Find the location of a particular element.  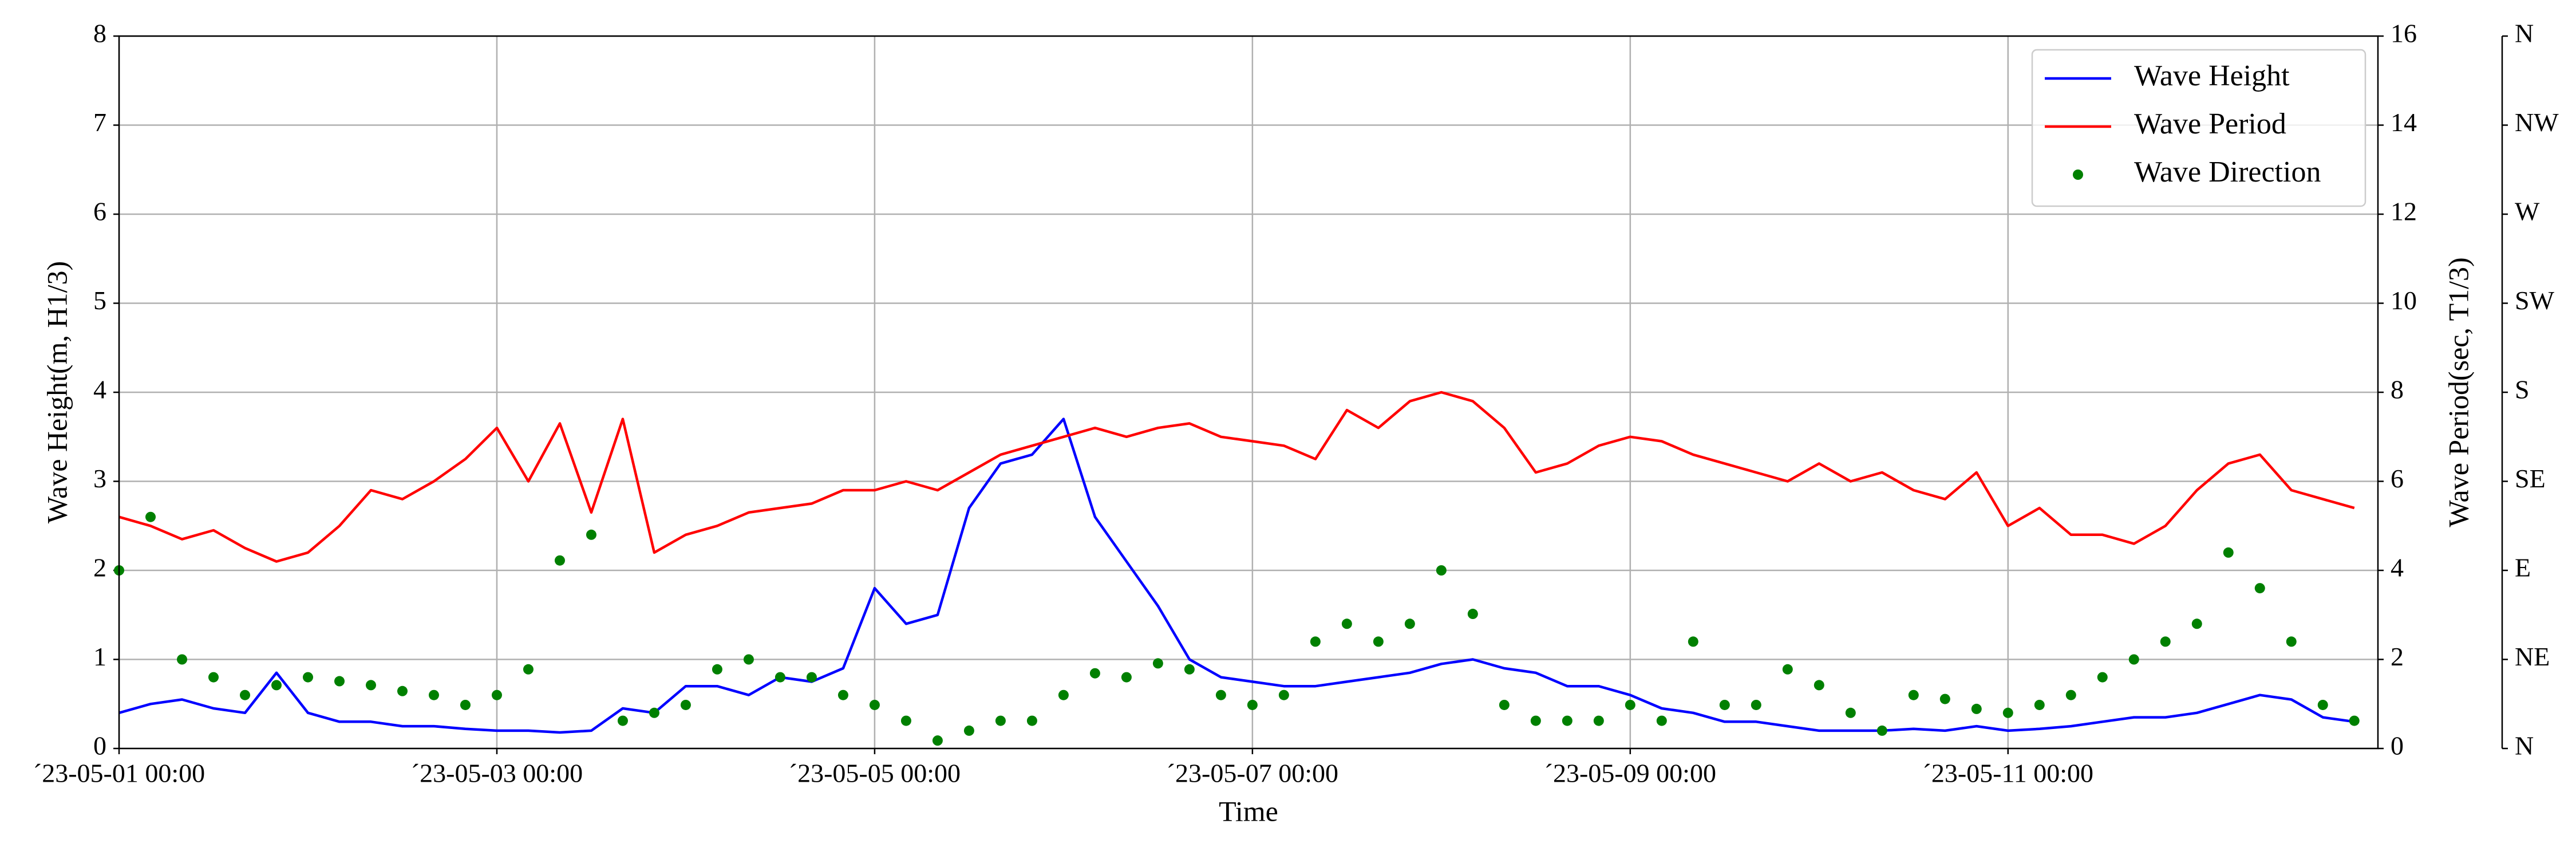

y2-tick-label: 2 is located at coordinates (2397, 656).